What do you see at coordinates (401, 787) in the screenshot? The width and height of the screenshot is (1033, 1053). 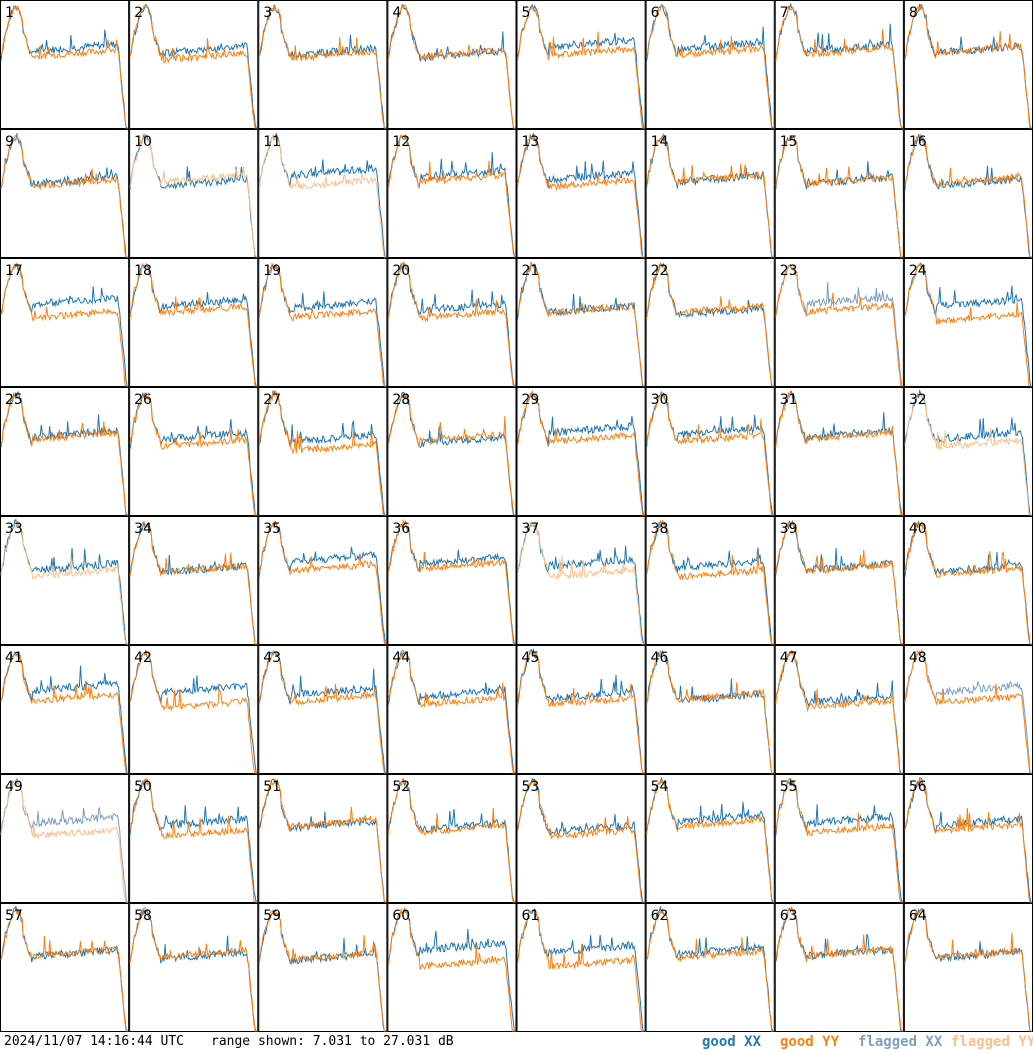 I see `panel-label: 52` at bounding box center [401, 787].